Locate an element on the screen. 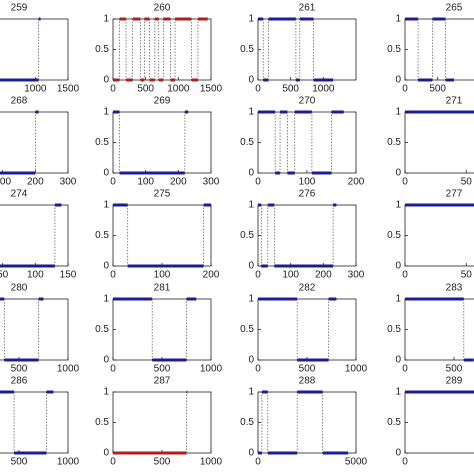  panel-title: 260 is located at coordinates (162, 8).